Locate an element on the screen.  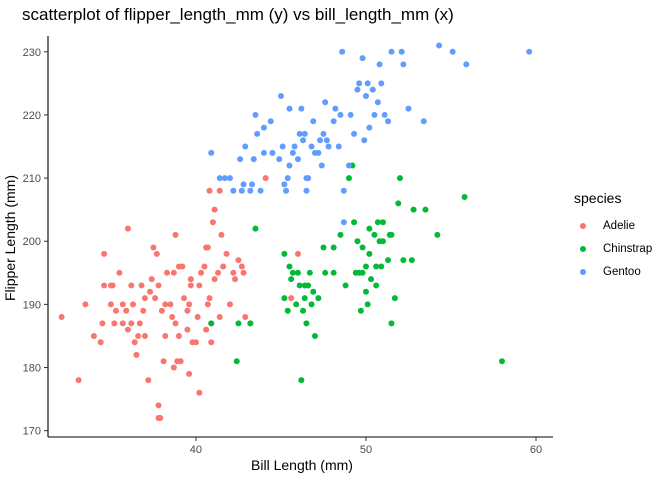
legend-key-gentoo is located at coordinates (582, 271).